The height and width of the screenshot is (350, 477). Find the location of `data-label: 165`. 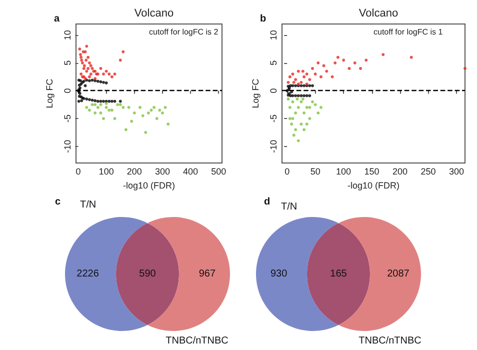

data-label: 165 is located at coordinates (339, 274).